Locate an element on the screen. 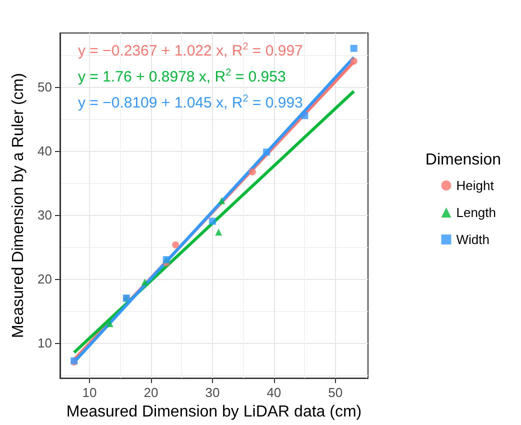  y-tick-label: 50 is located at coordinates (45, 86).